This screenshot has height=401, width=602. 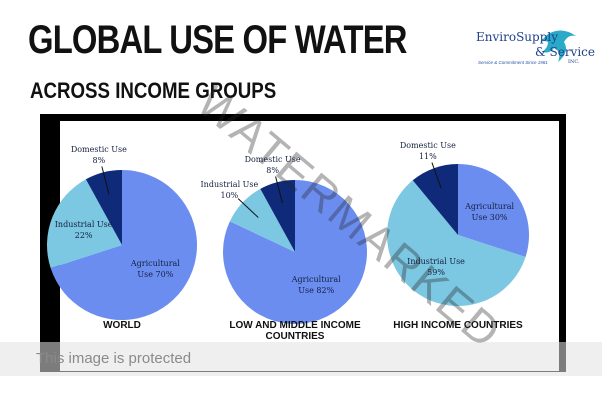 What do you see at coordinates (490, 212) in the screenshot?
I see `slice-label: Agricultural Use 30%` at bounding box center [490, 212].